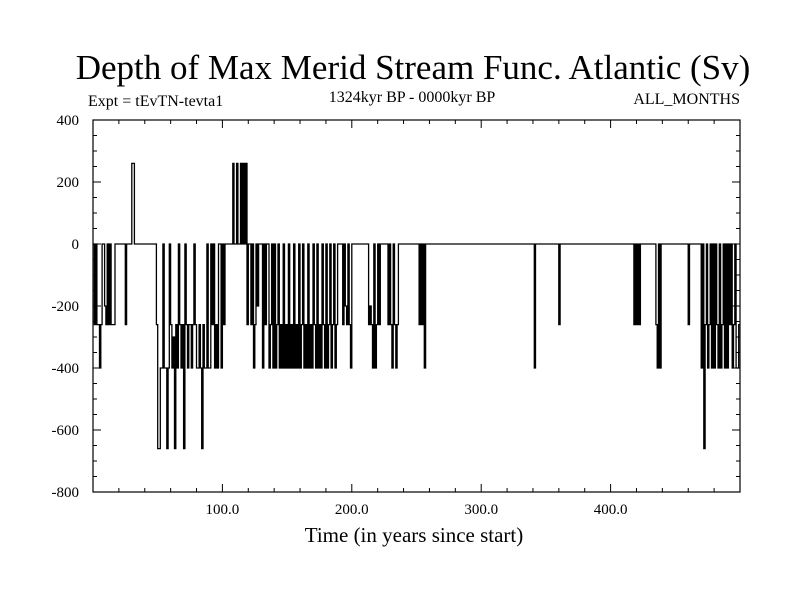 The width and height of the screenshot is (800, 600). Describe the element at coordinates (352, 510) in the screenshot. I see `x-tick-label: 200.0` at that location.